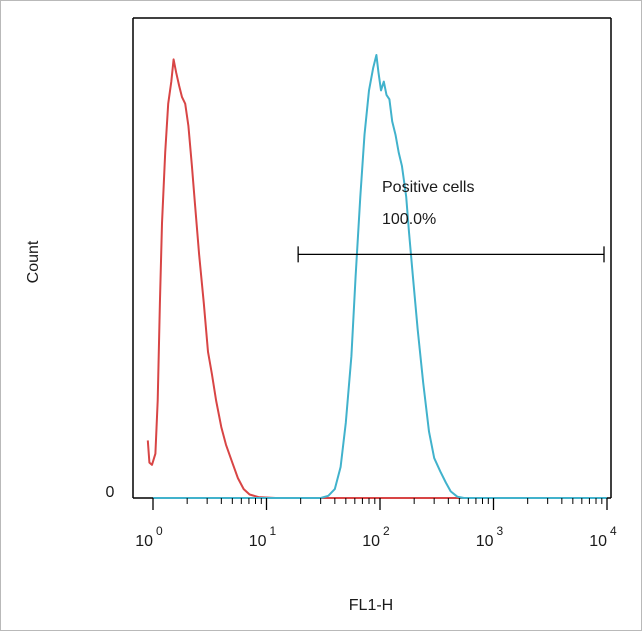 This screenshot has height=631, width=642. What do you see at coordinates (371, 605) in the screenshot?
I see `x-axis-title: FL1-H` at bounding box center [371, 605].